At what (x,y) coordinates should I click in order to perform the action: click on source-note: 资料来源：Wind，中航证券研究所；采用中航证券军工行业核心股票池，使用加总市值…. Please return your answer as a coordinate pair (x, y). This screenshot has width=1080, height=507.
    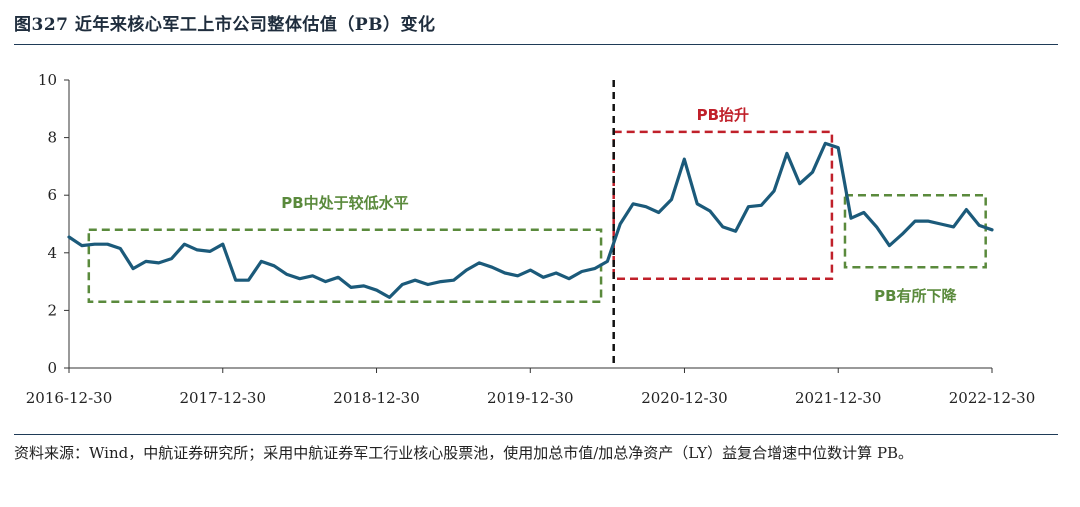
    Looking at the image, I should click on (464, 453).